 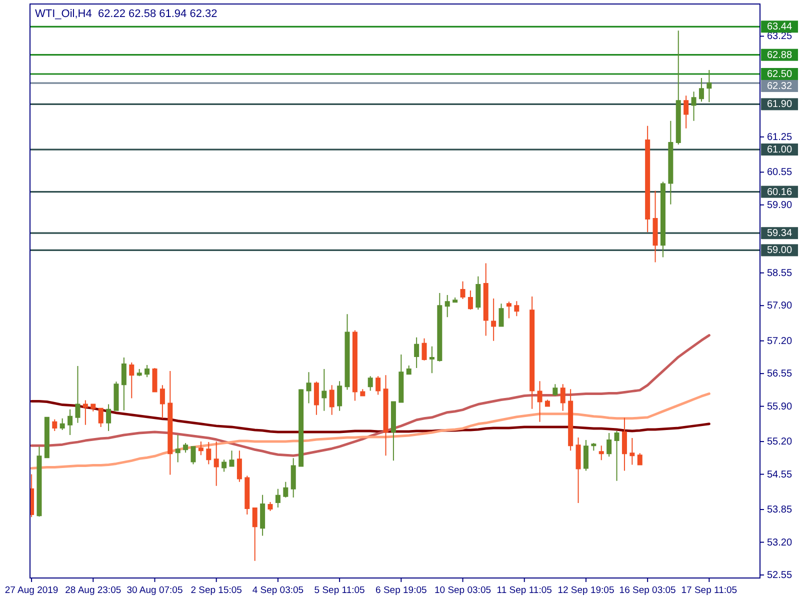 I want to click on x-tick-label: 16 Sep 03:05, so click(x=647, y=590).